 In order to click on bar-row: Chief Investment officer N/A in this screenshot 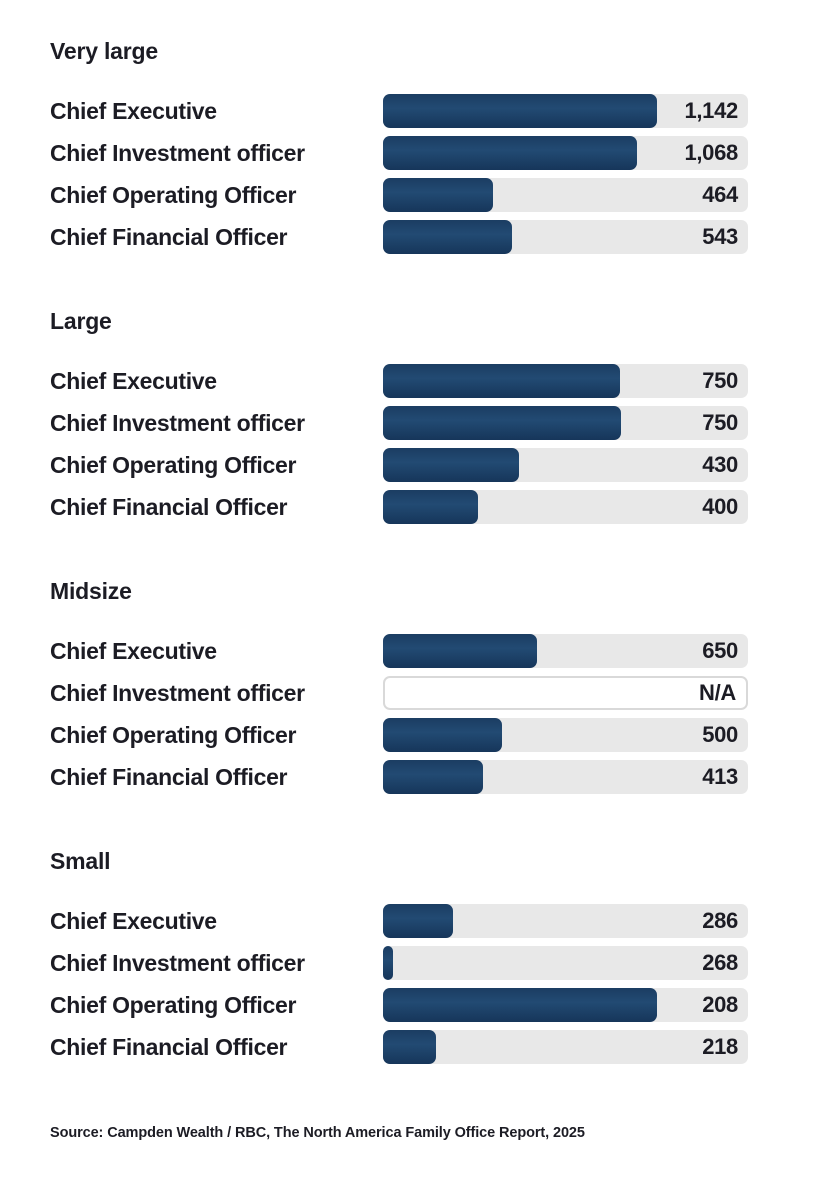, I will do `click(399, 693)`.